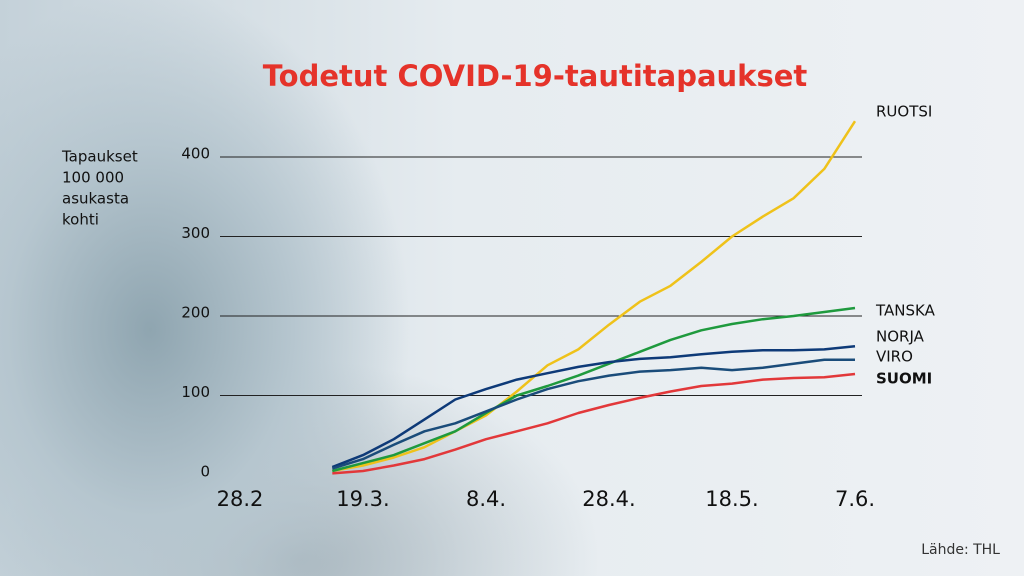 The height and width of the screenshot is (576, 1024). What do you see at coordinates (80, 220) in the screenshot?
I see `y-axis-label: kohti` at bounding box center [80, 220].